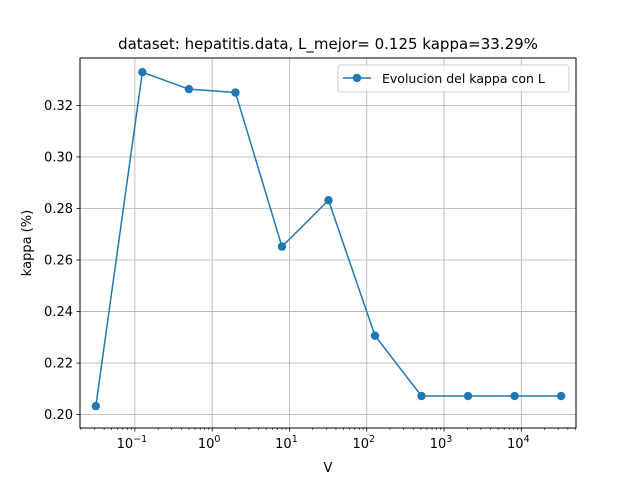 Image resolution: width=640 pixels, height=480 pixels. What do you see at coordinates (58, 261) in the screenshot?
I see `y-tick-label: 0.26` at bounding box center [58, 261].